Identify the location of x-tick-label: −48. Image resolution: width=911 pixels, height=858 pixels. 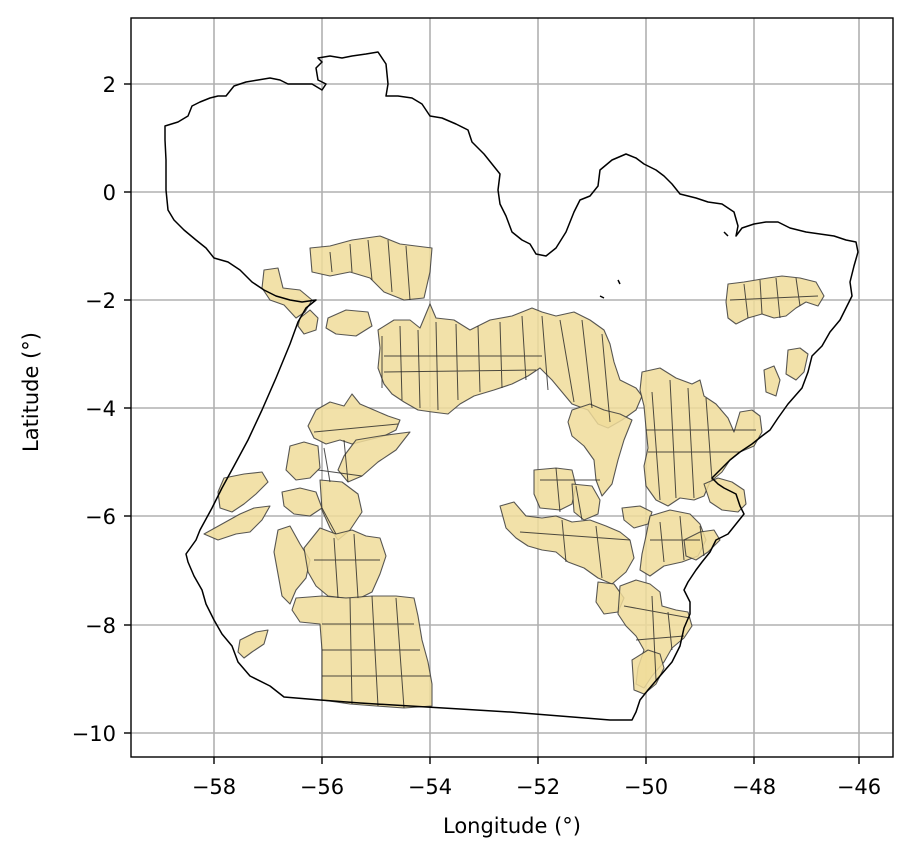
(754, 787).